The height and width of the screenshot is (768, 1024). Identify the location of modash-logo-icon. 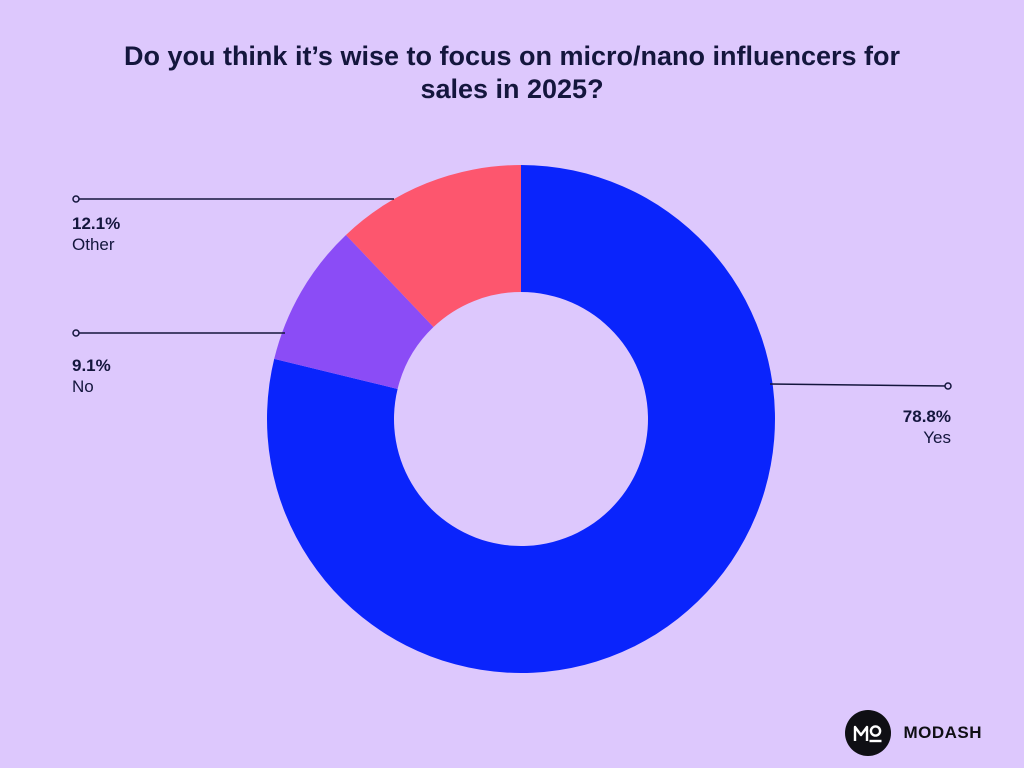
(868, 733).